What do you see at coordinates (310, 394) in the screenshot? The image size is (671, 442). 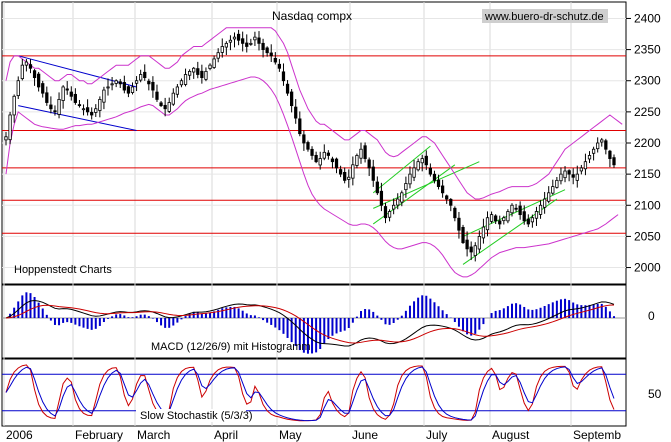 I see `stoch-d-line` at bounding box center [310, 394].